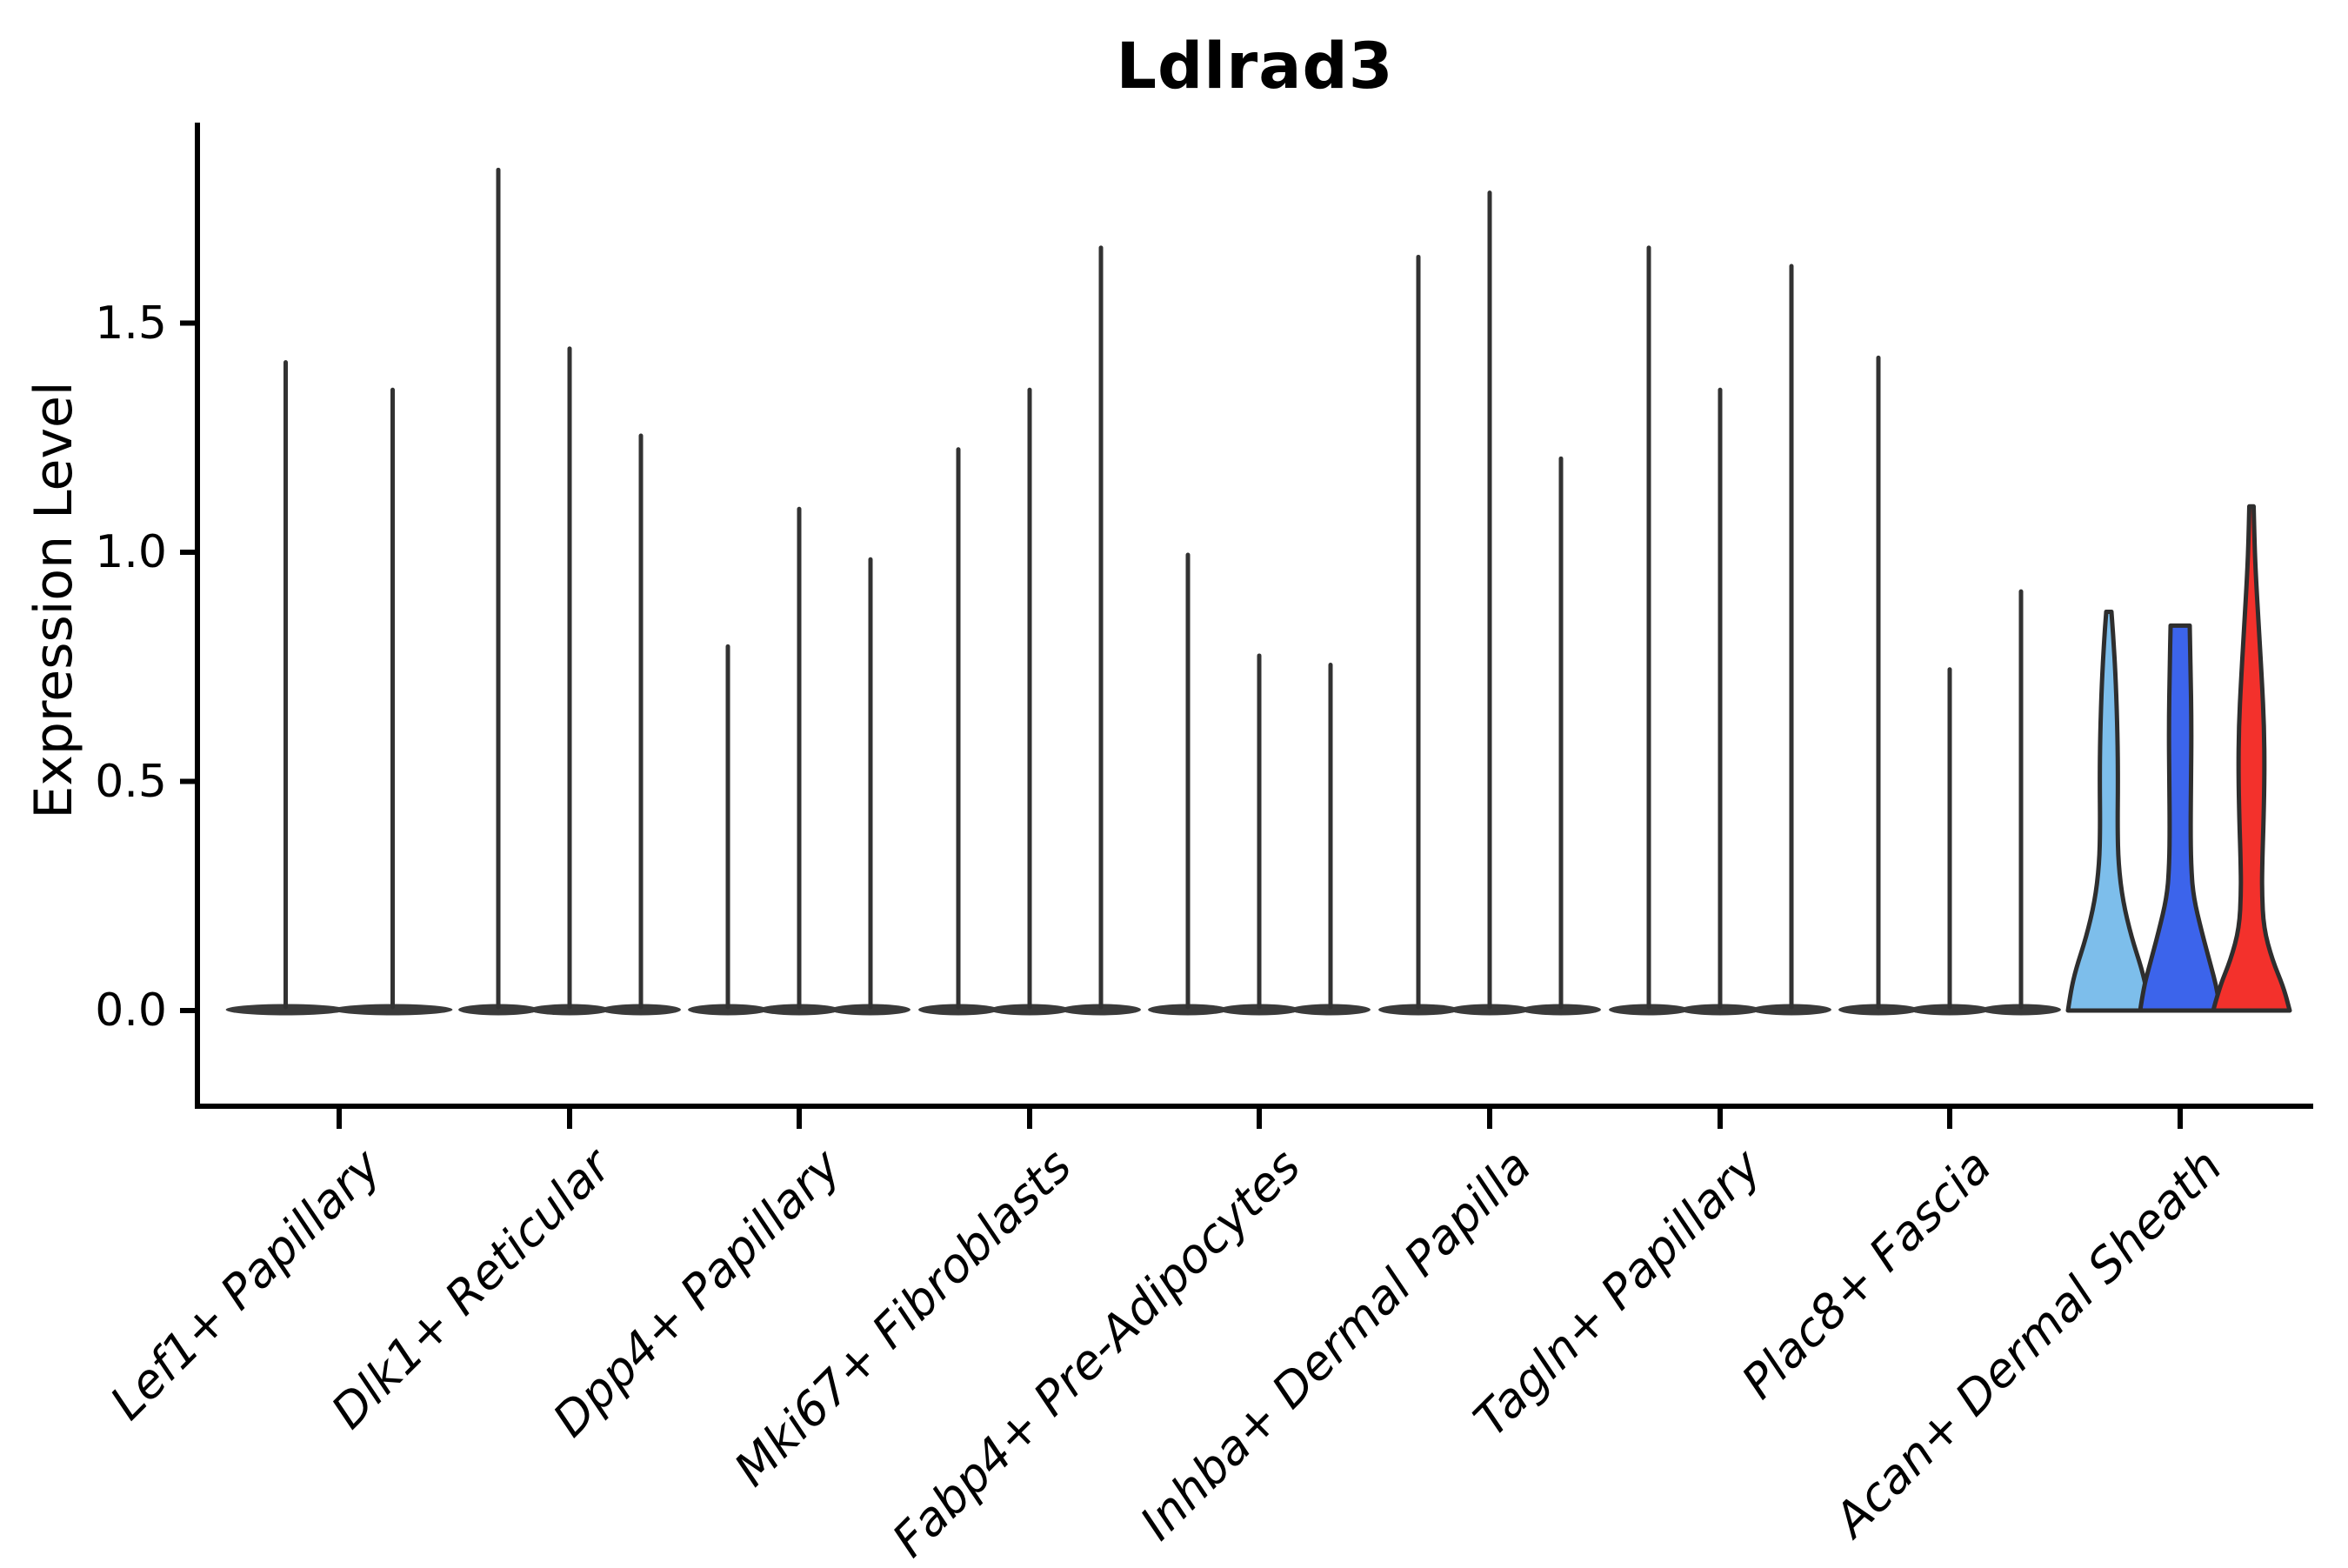 Image resolution: width=2348 pixels, height=1568 pixels. What do you see at coordinates (1255, 66) in the screenshot?
I see `plot-title: Ldlrad3` at bounding box center [1255, 66].